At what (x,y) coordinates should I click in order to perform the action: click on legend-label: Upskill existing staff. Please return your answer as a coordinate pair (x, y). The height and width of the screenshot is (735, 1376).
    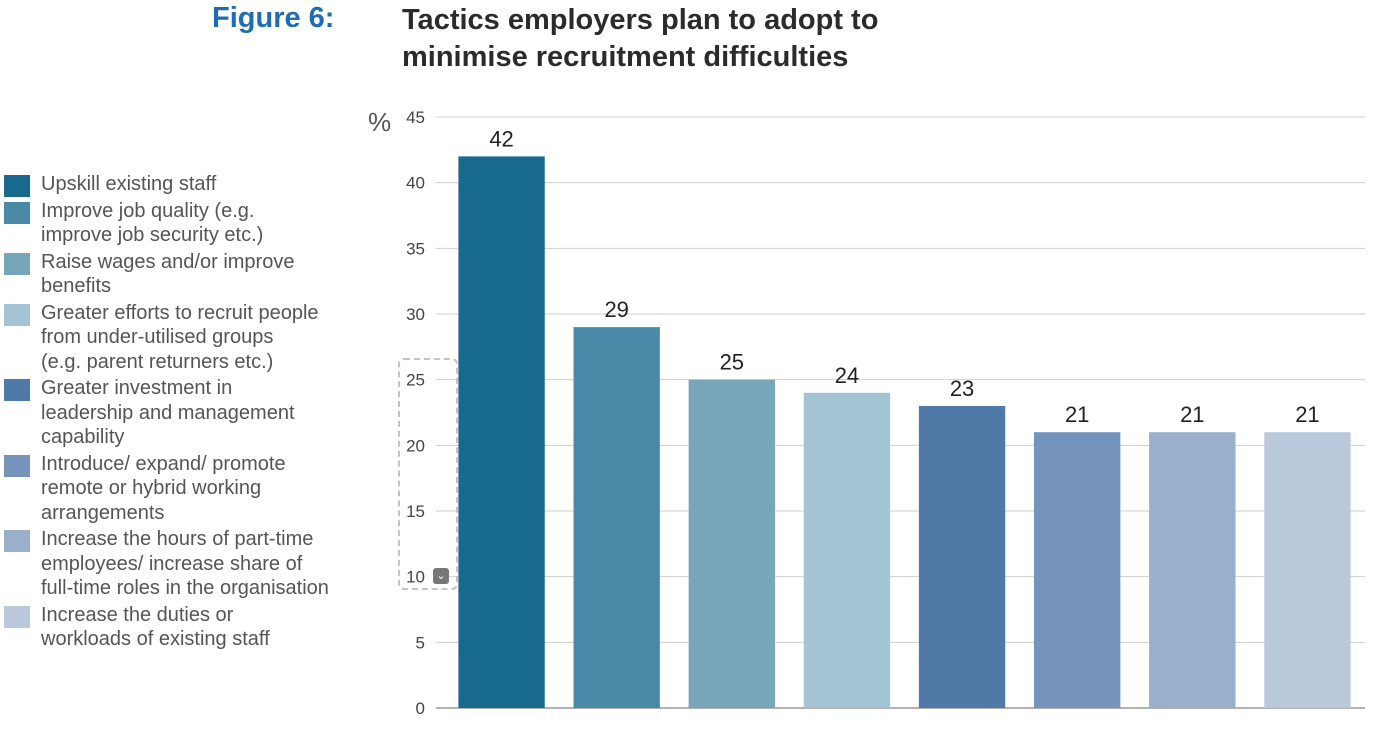
    Looking at the image, I should click on (129, 184).